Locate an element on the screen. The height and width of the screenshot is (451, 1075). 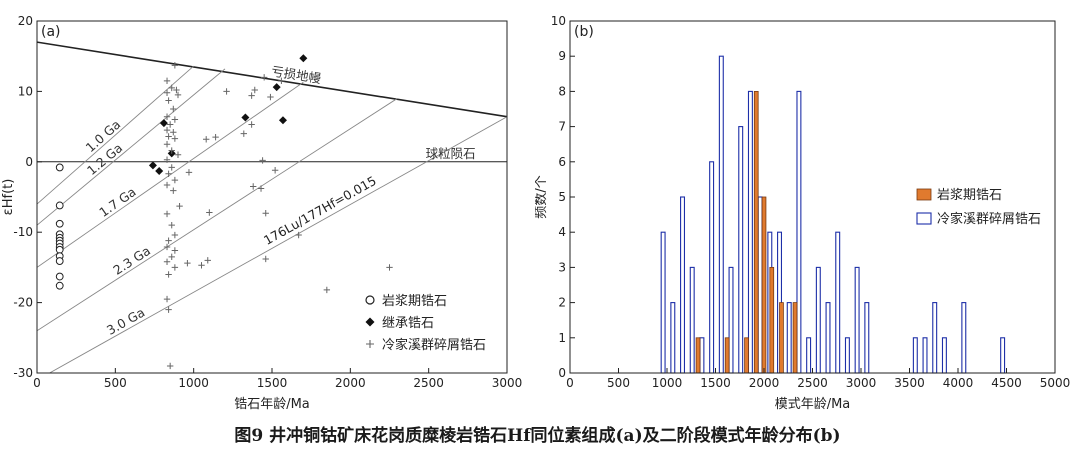
legend-label-magmatic: 岩浆期锆石 is located at coordinates (414, 301).